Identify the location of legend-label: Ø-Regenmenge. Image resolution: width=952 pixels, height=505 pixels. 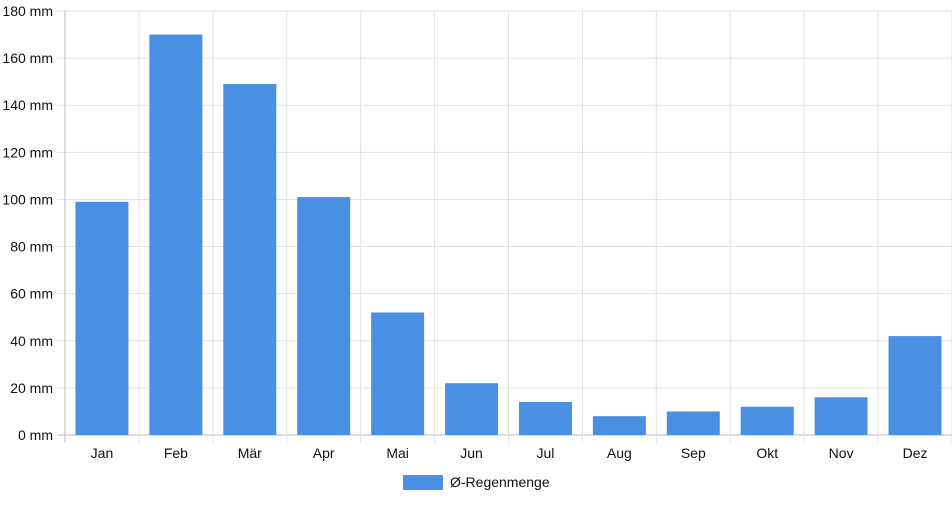
(500, 482).